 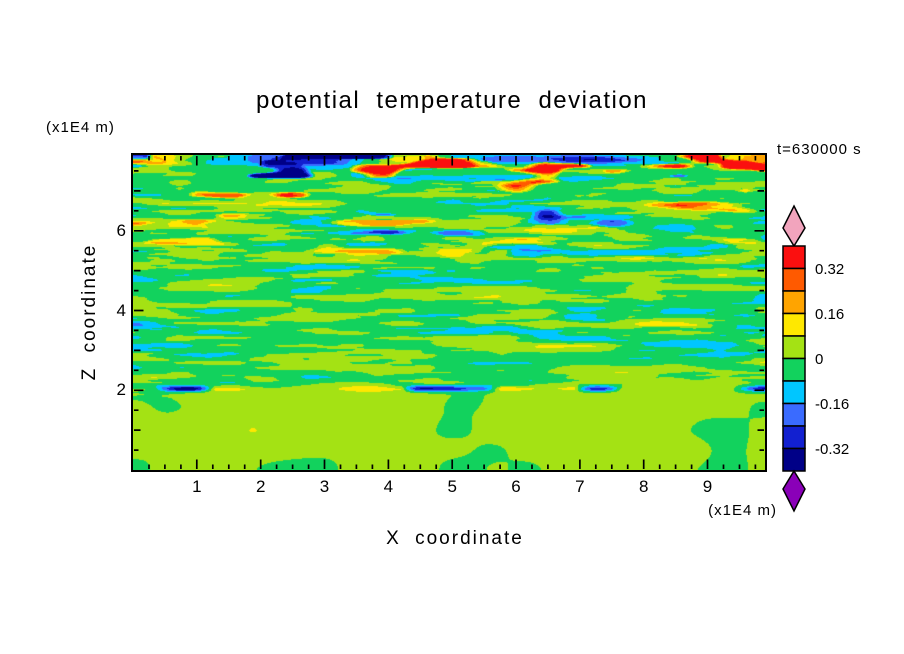 I want to click on x-tick-label: 7, so click(x=580, y=486).